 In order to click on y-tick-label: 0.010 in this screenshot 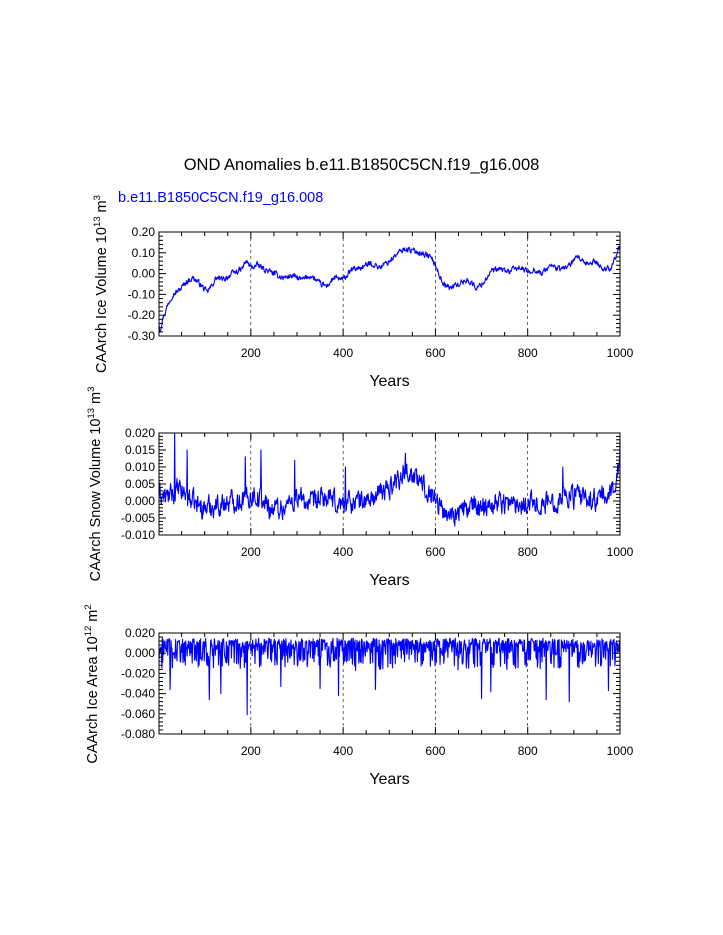, I will do `click(140, 467)`.